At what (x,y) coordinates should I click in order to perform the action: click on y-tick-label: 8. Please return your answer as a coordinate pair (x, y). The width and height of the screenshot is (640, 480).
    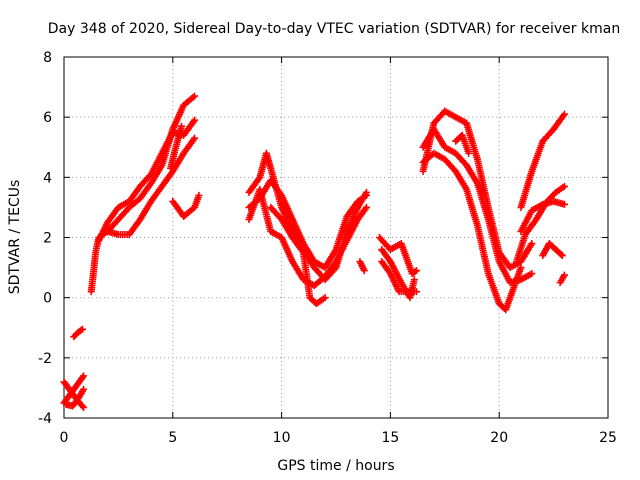
    Looking at the image, I should click on (47, 58).